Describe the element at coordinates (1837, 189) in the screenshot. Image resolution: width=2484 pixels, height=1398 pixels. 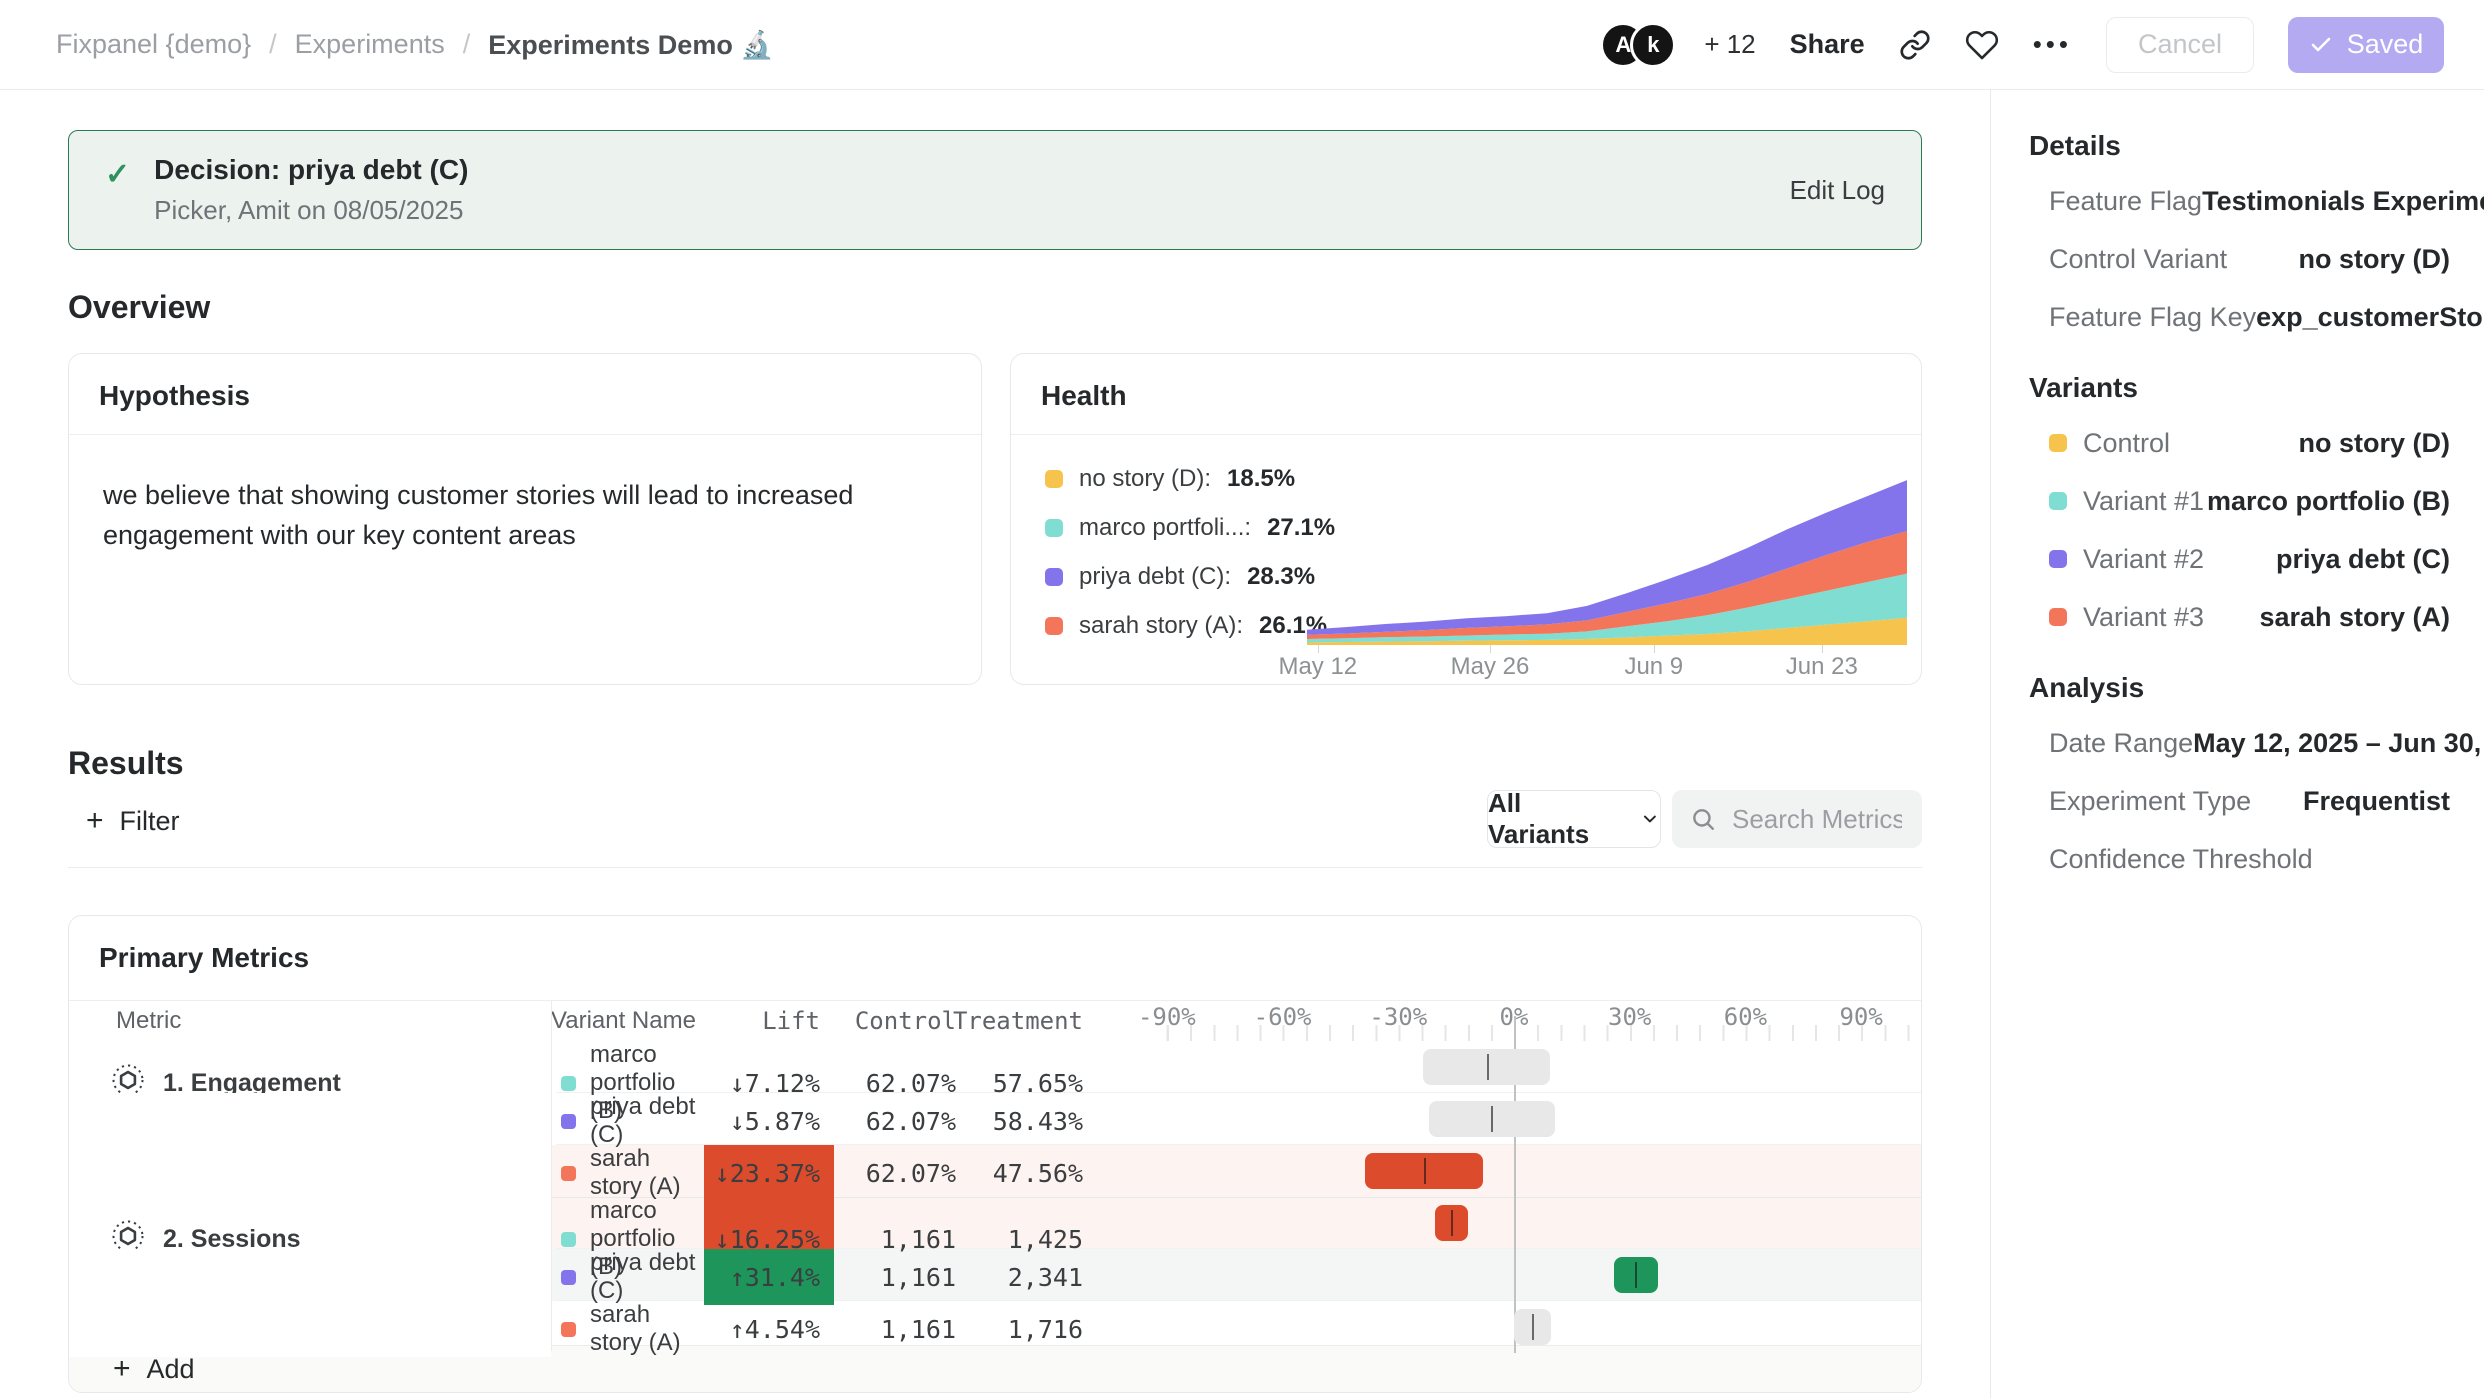
I see `edit-log-button: Edit Log` at that location.